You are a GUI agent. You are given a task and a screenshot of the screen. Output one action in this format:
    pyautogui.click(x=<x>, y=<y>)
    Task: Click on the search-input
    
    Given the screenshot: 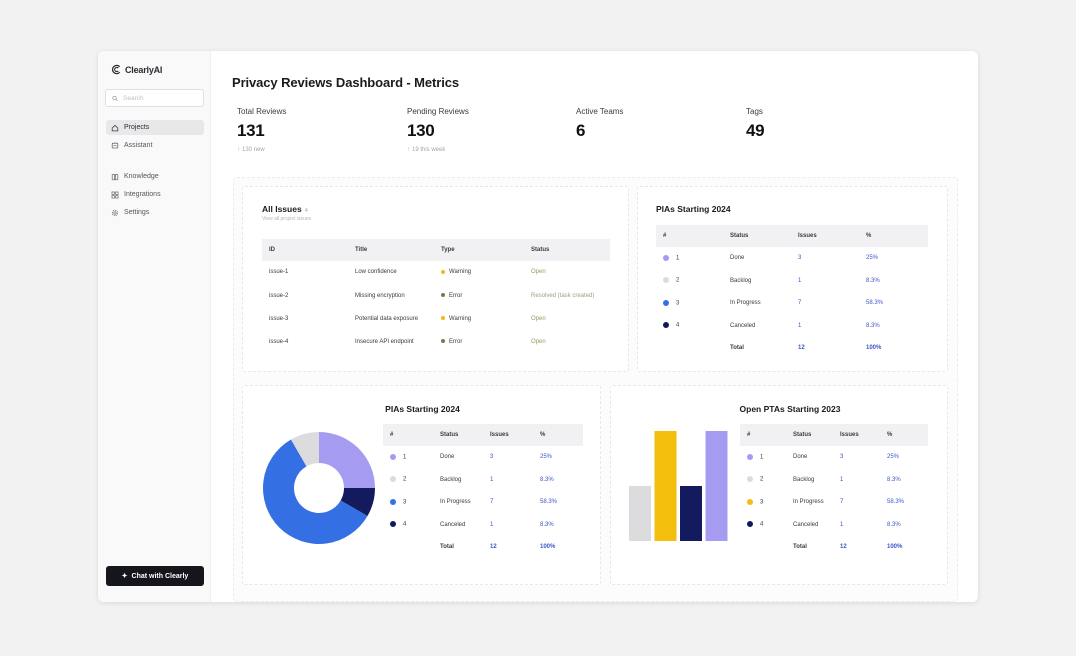 What is the action you would take?
    pyautogui.click(x=163, y=98)
    